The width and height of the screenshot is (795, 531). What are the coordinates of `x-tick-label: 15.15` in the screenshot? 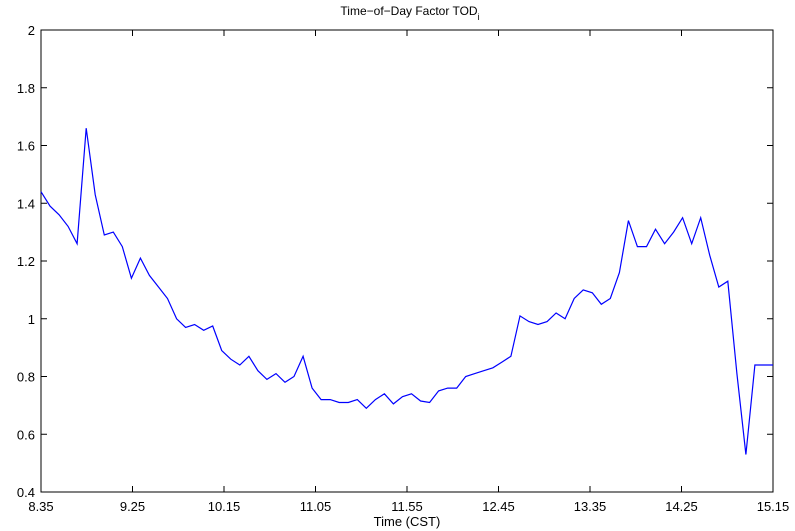 It's located at (773, 506).